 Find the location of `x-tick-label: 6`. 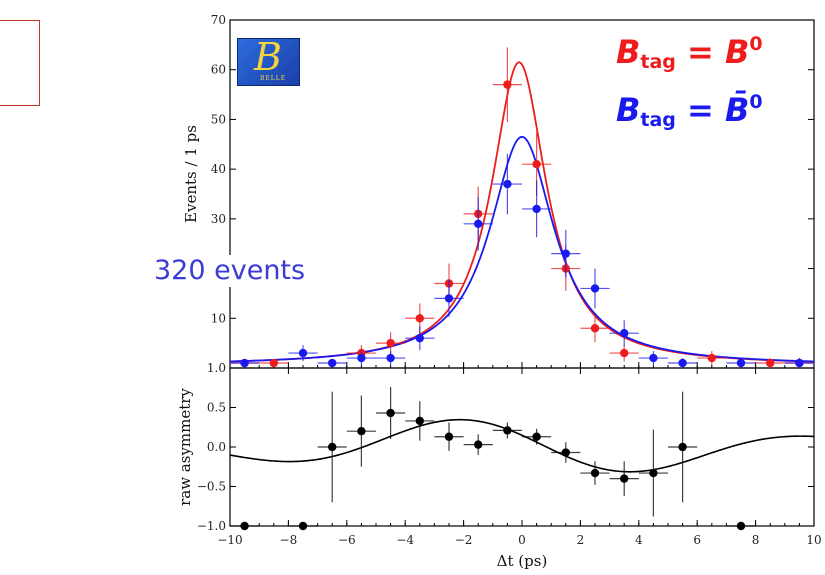

x-tick-label: 6 is located at coordinates (697, 540).